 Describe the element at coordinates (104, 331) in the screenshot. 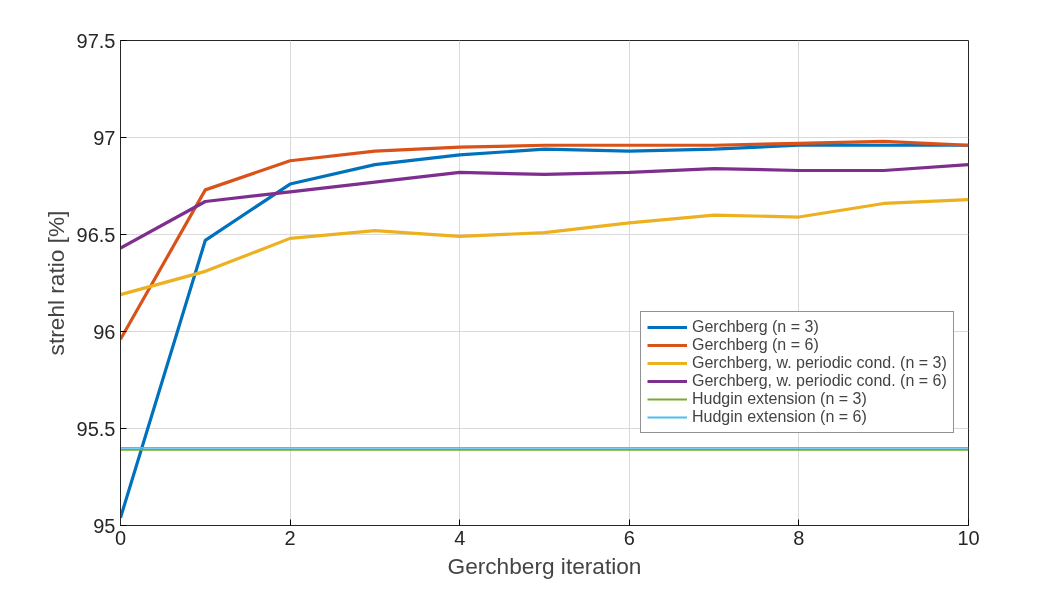

I see `y-tick-label: 96` at that location.